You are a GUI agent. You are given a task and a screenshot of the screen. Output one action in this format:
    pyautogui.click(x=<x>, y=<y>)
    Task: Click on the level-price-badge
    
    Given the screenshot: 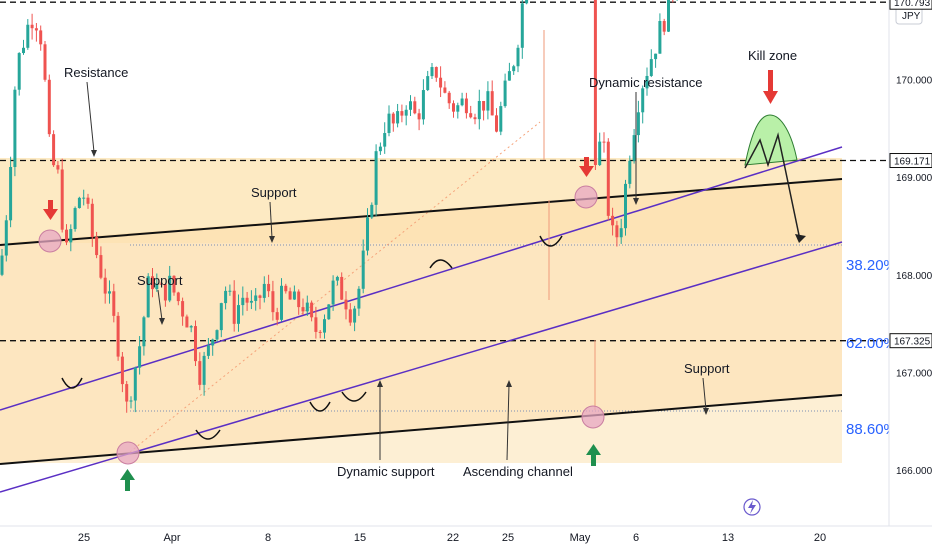 What is the action you would take?
    pyautogui.click(x=910, y=341)
    